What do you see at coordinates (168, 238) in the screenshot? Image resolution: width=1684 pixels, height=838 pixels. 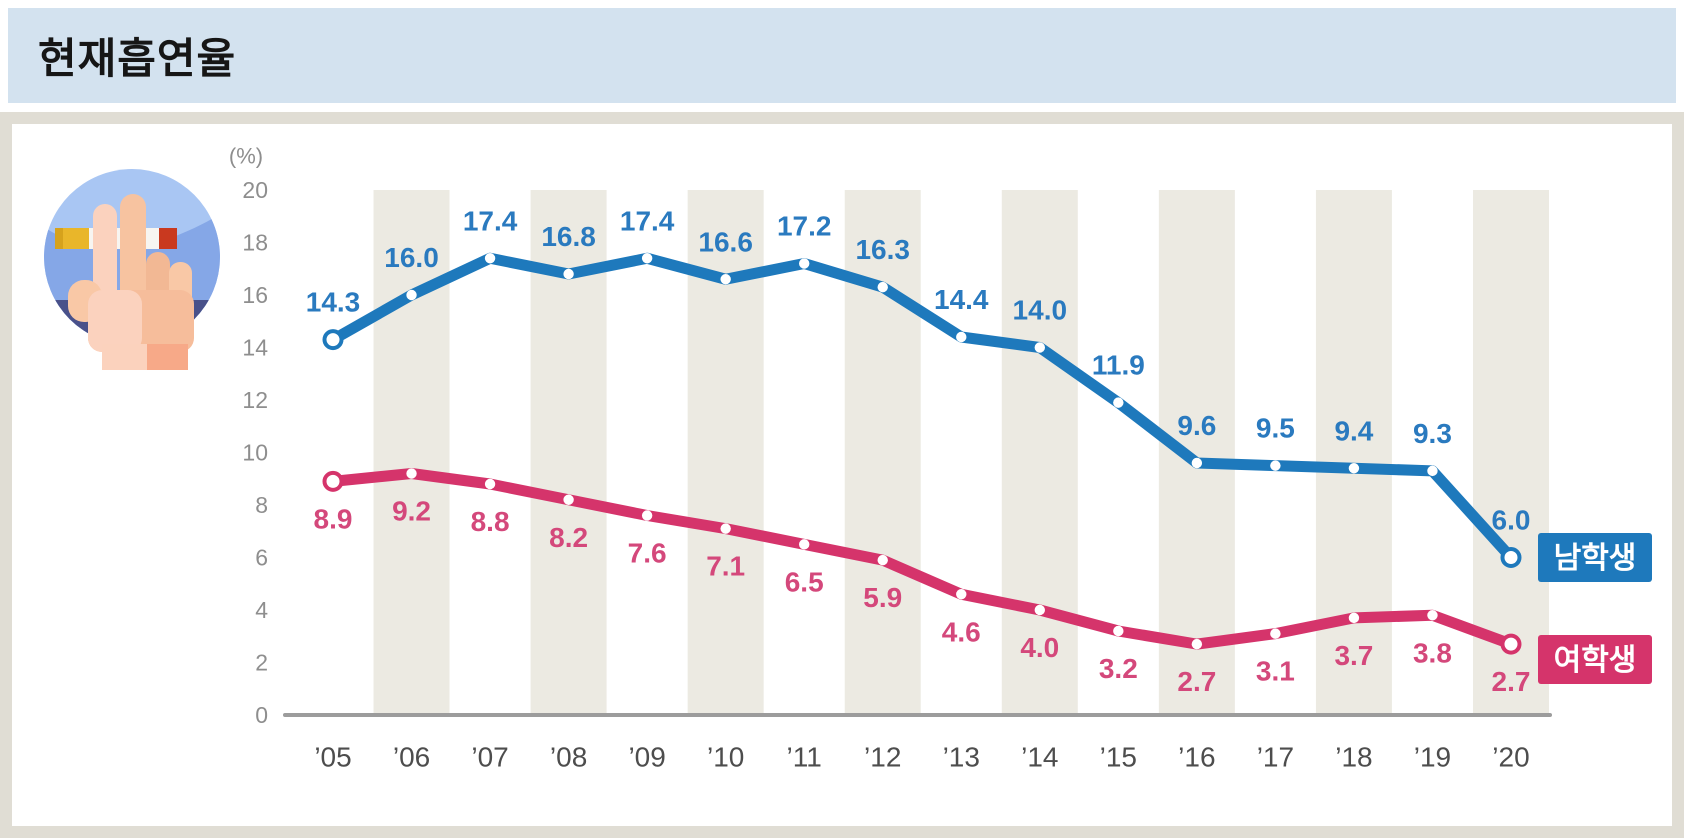 I see `cigarette-burning-tip` at bounding box center [168, 238].